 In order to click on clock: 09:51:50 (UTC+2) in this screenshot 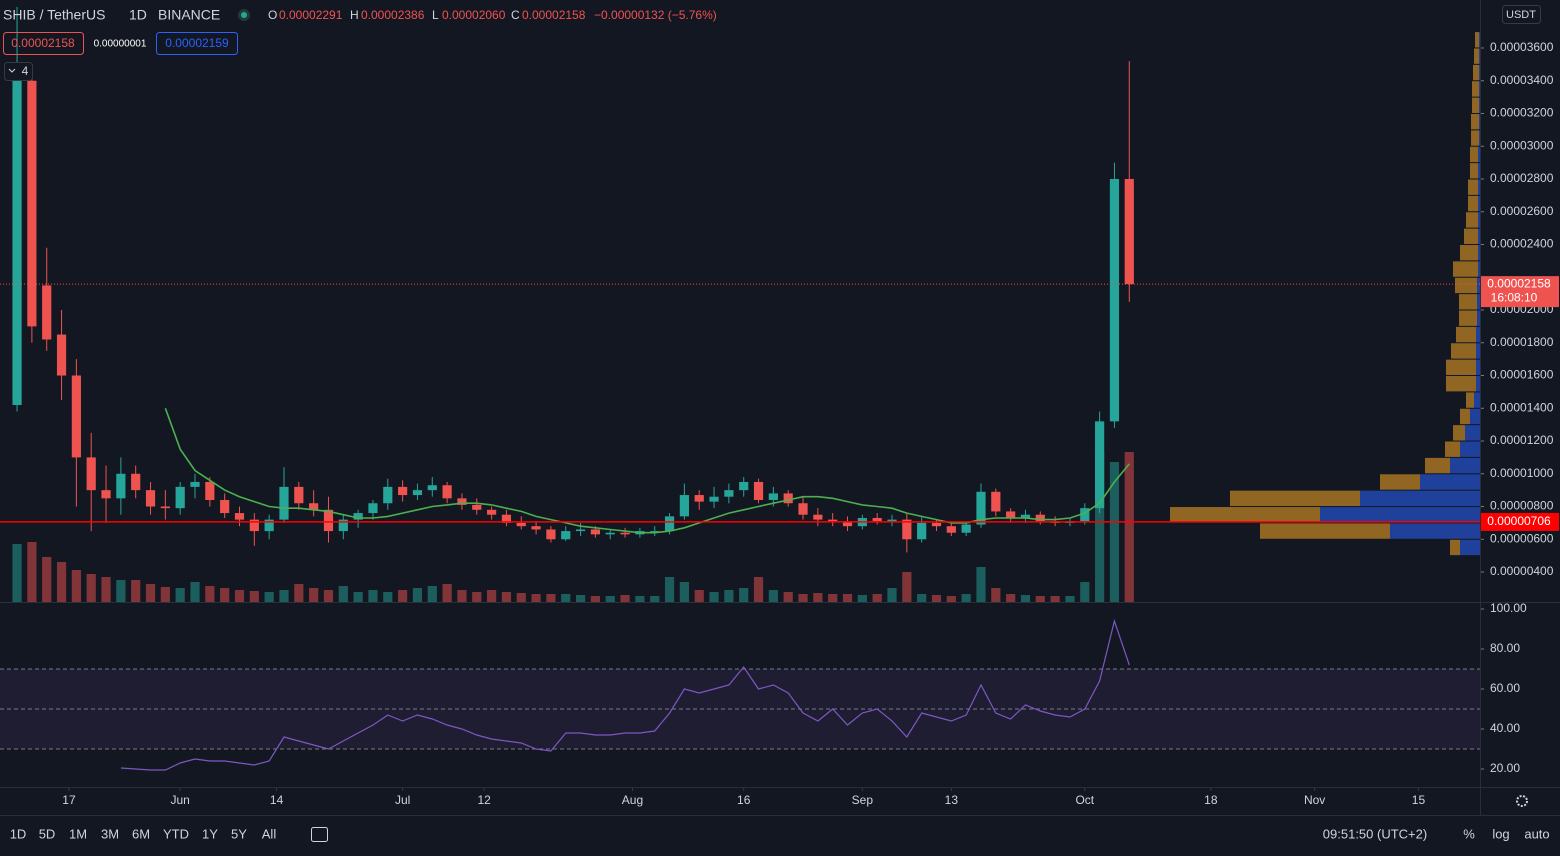, I will do `click(1375, 833)`.